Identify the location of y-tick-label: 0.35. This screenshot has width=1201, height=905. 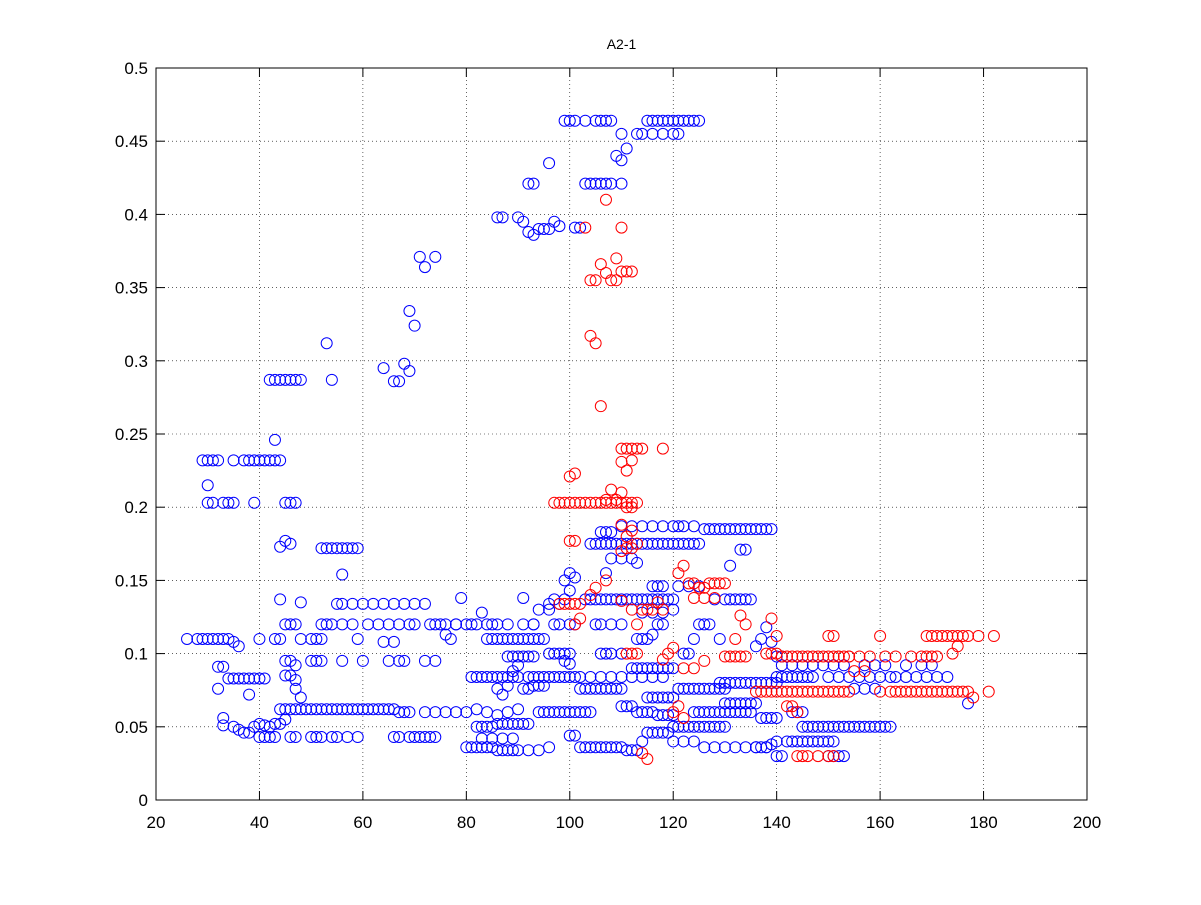
(131, 288).